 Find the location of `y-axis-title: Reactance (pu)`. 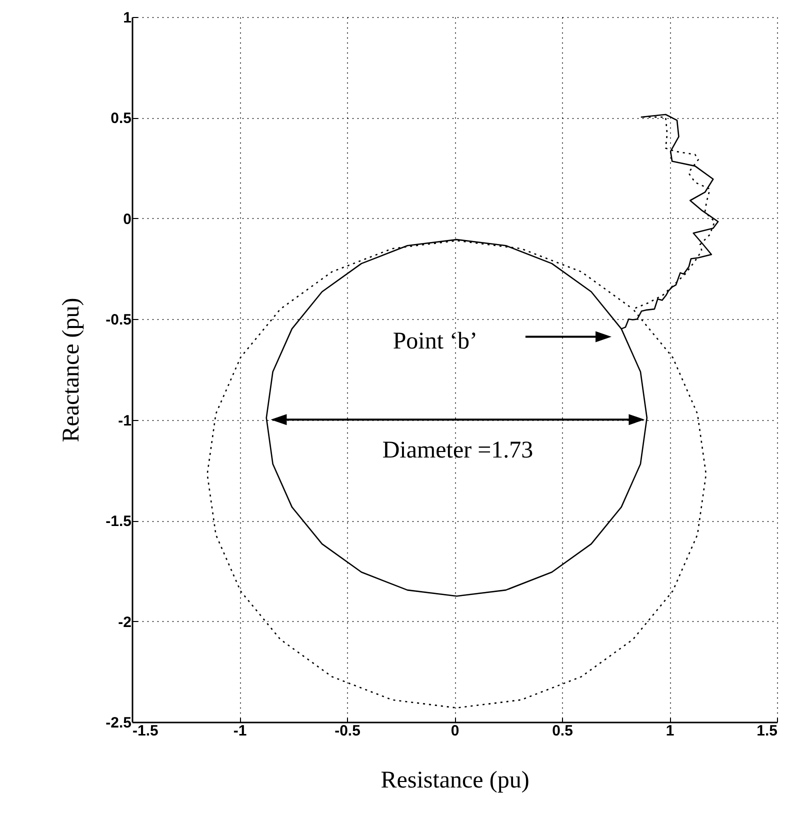

y-axis-title: Reactance (pu) is located at coordinates (71, 370).